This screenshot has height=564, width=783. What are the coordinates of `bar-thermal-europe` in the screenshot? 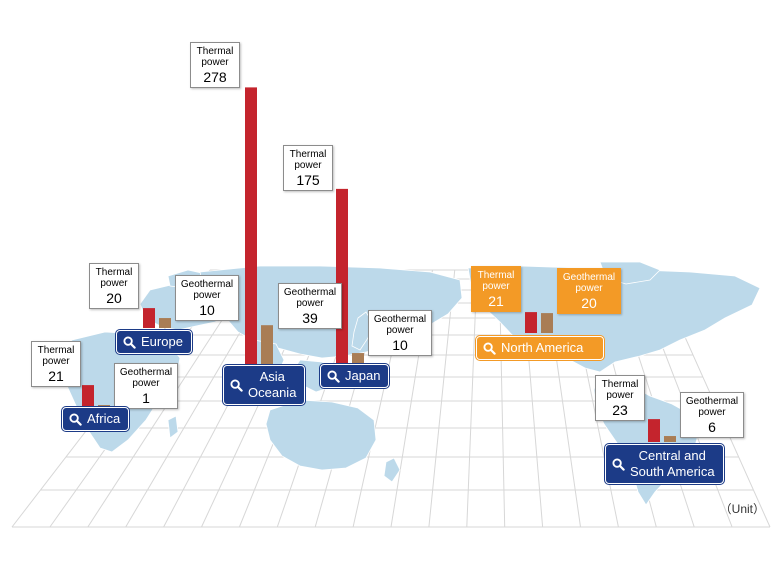 It's located at (149, 318).